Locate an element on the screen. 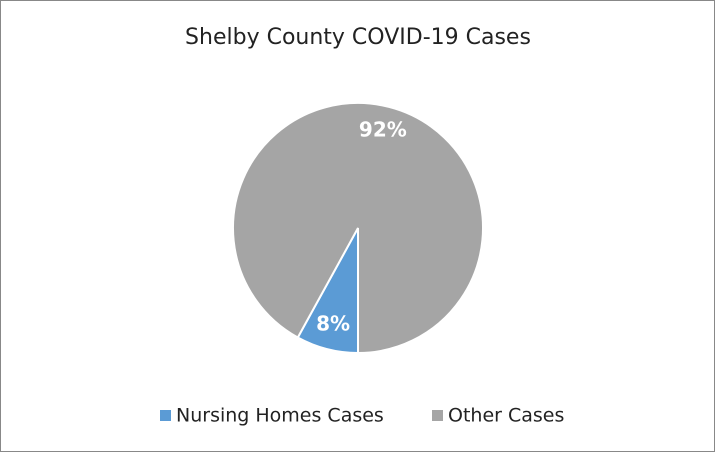  data-label: 92% is located at coordinates (383, 130).